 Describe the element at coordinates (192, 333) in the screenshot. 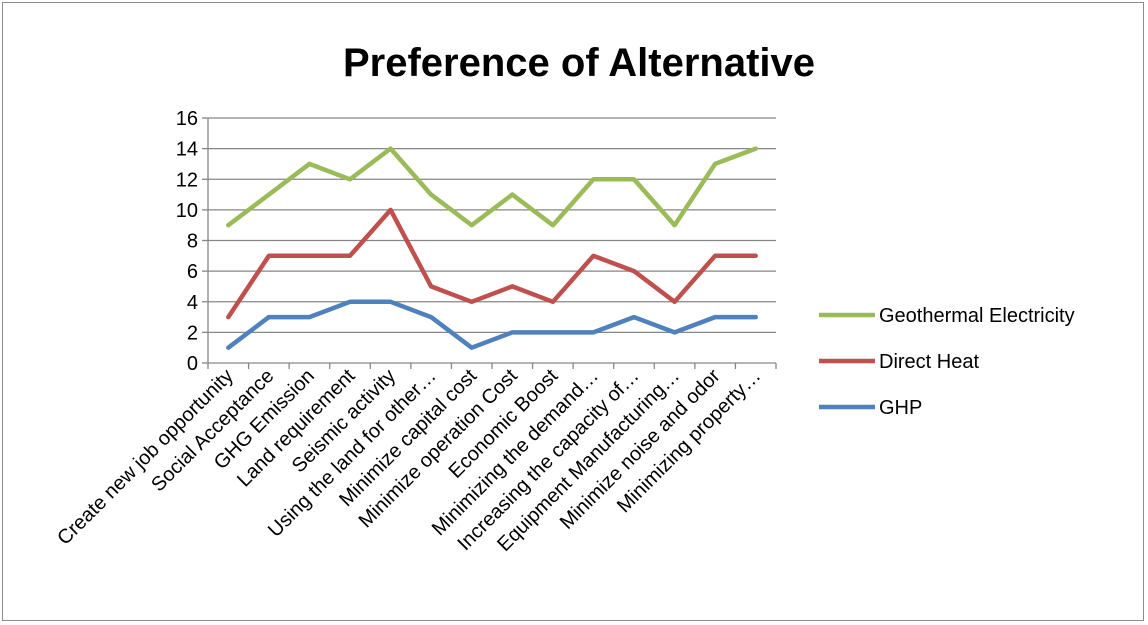

I see `y-tick-label: 2` at that location.